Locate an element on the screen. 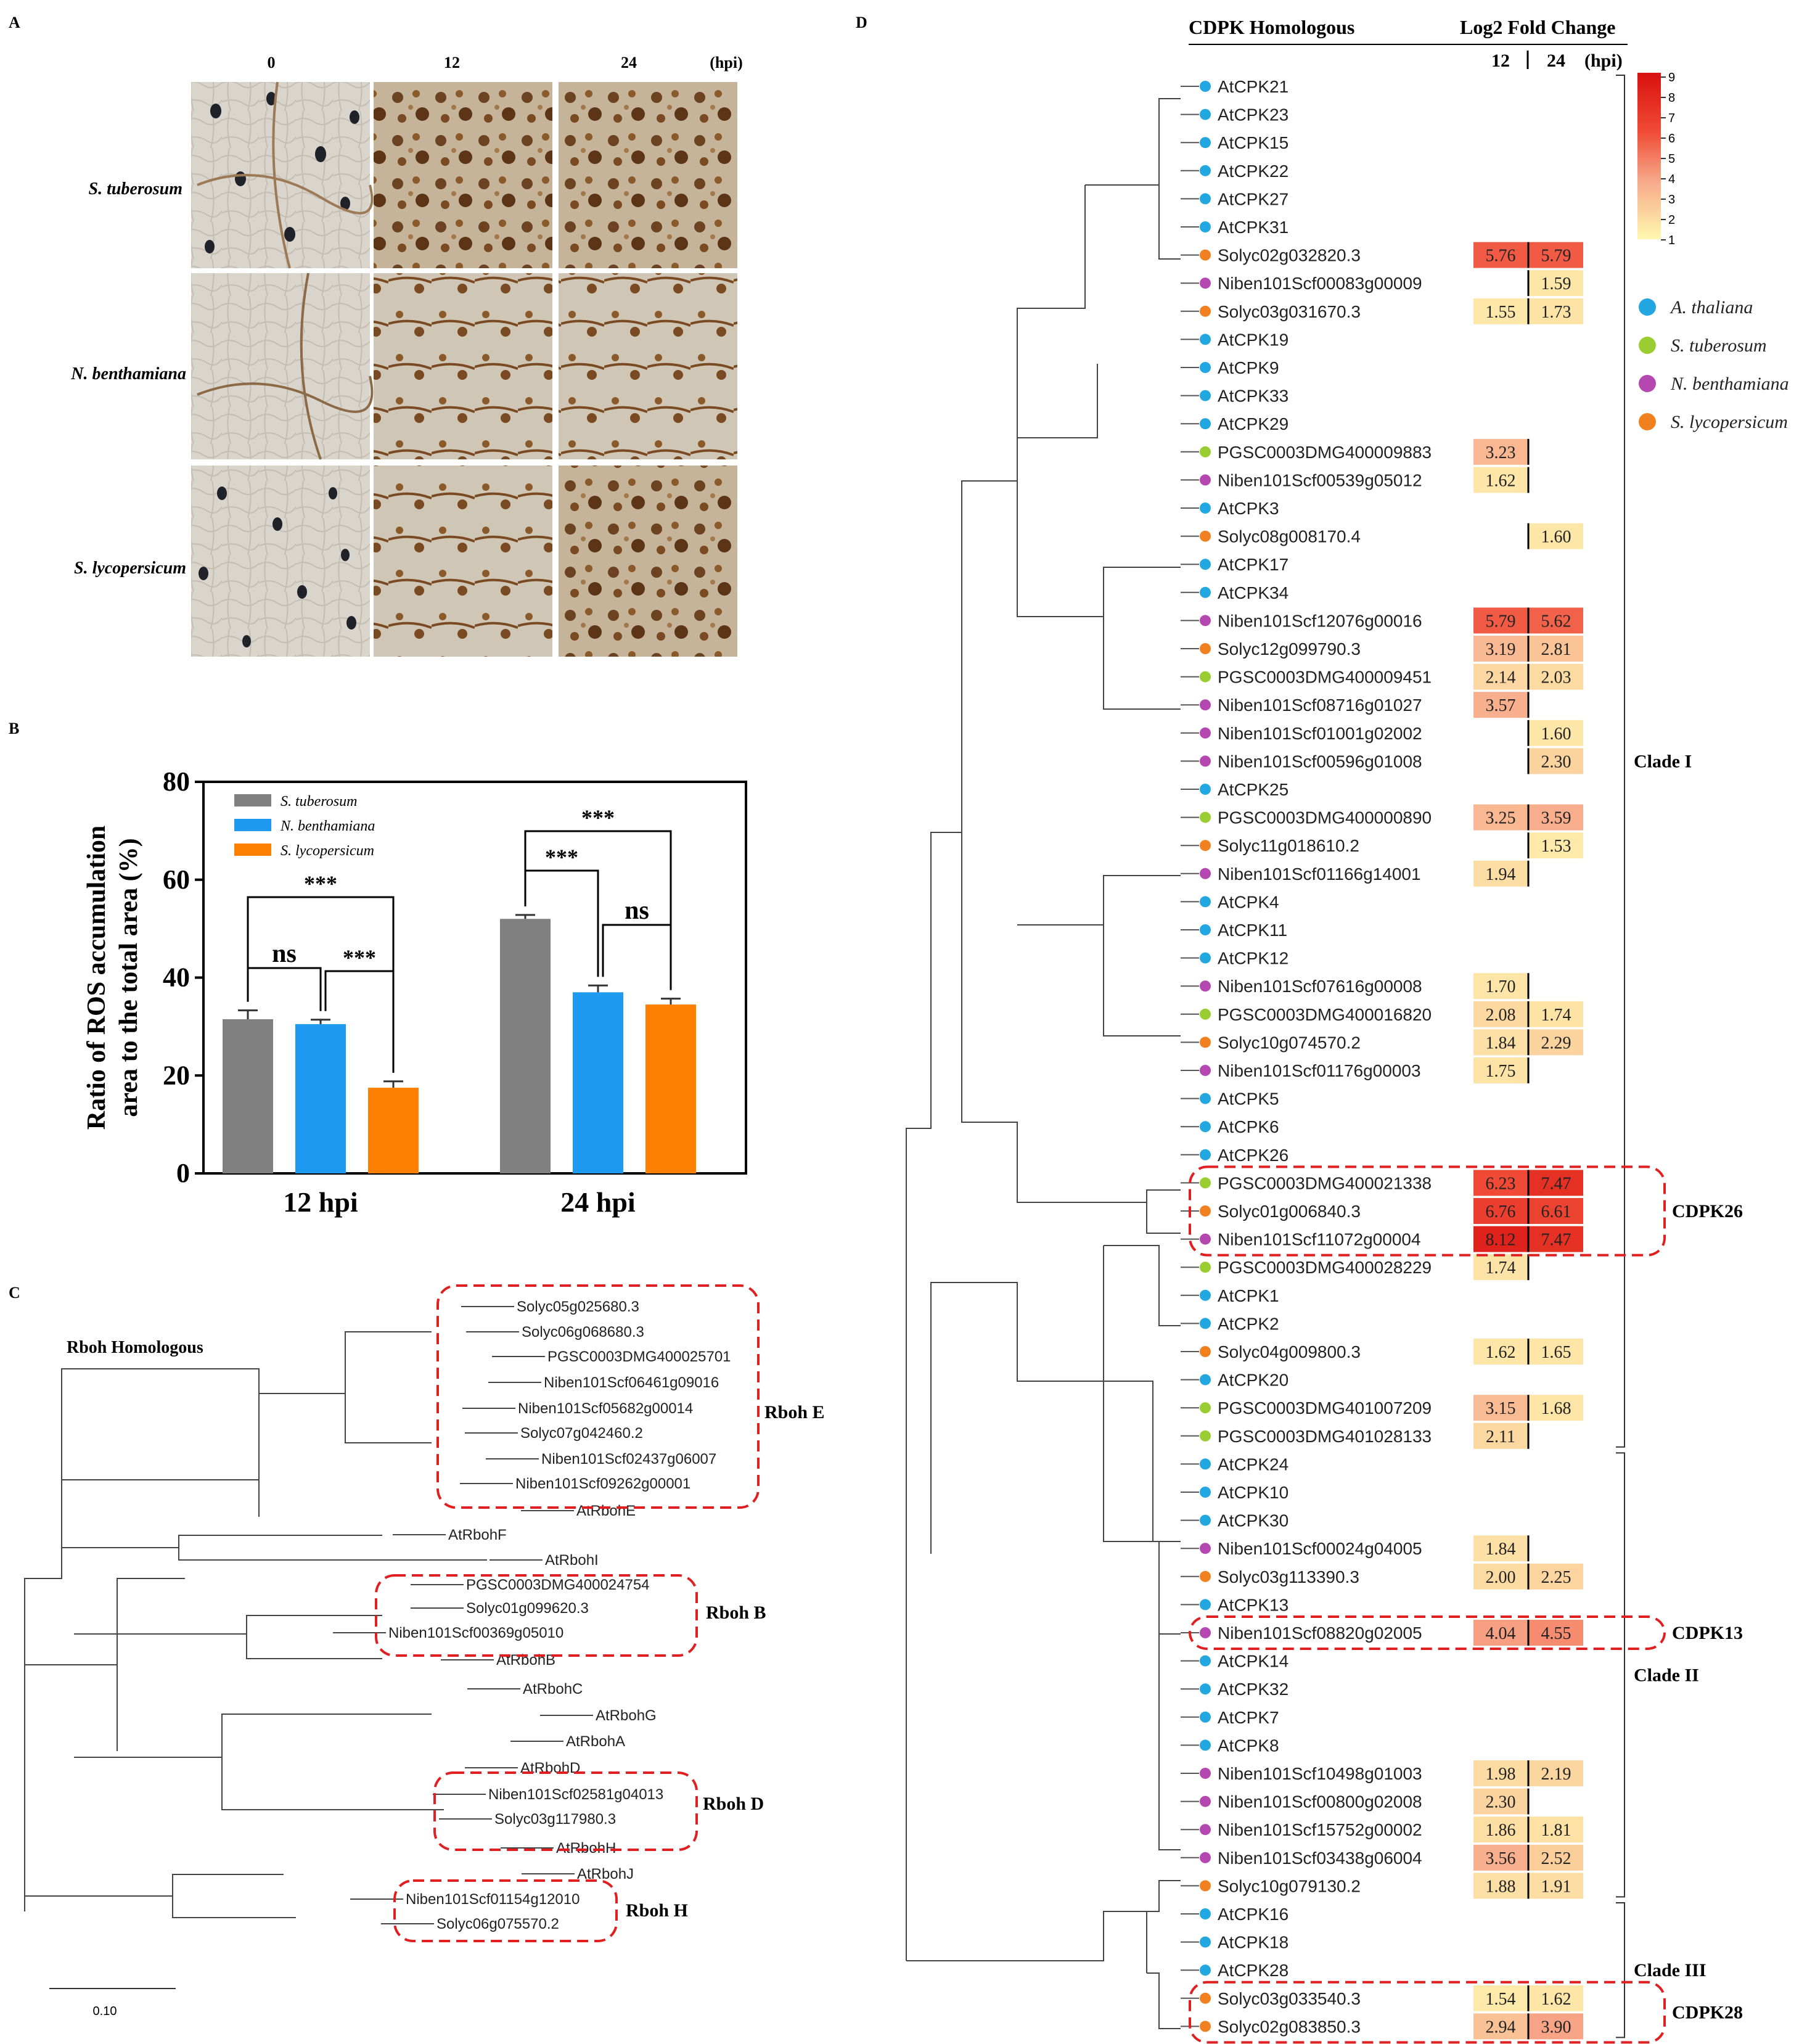 The image size is (1815, 2044). heatmap-value: 8.12 is located at coordinates (1501, 1241).